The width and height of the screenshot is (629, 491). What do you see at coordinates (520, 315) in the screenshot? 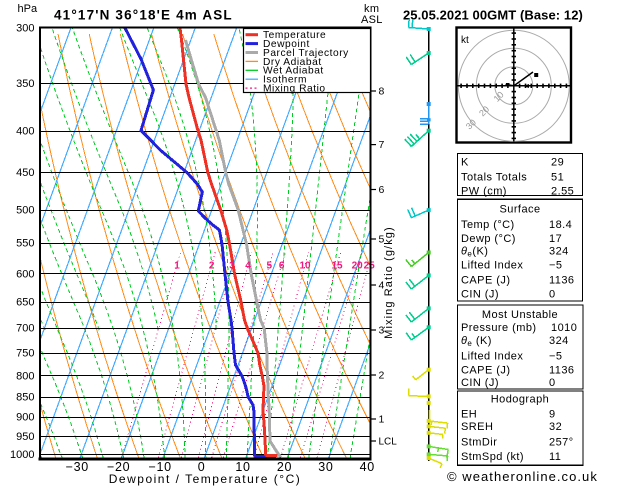
I see `svg-text: Most Unstable` at bounding box center [520, 315].